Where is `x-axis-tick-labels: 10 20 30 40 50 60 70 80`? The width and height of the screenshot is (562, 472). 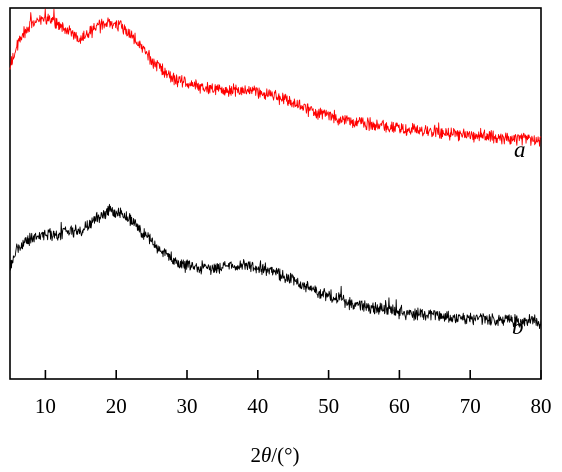
x-axis-tick-labels: 10 20 30 40 50 60 70 80 is located at coordinates (293, 406).